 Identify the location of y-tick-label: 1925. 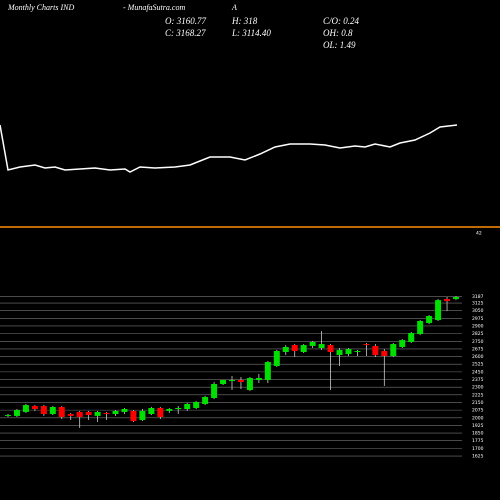
(478, 426).